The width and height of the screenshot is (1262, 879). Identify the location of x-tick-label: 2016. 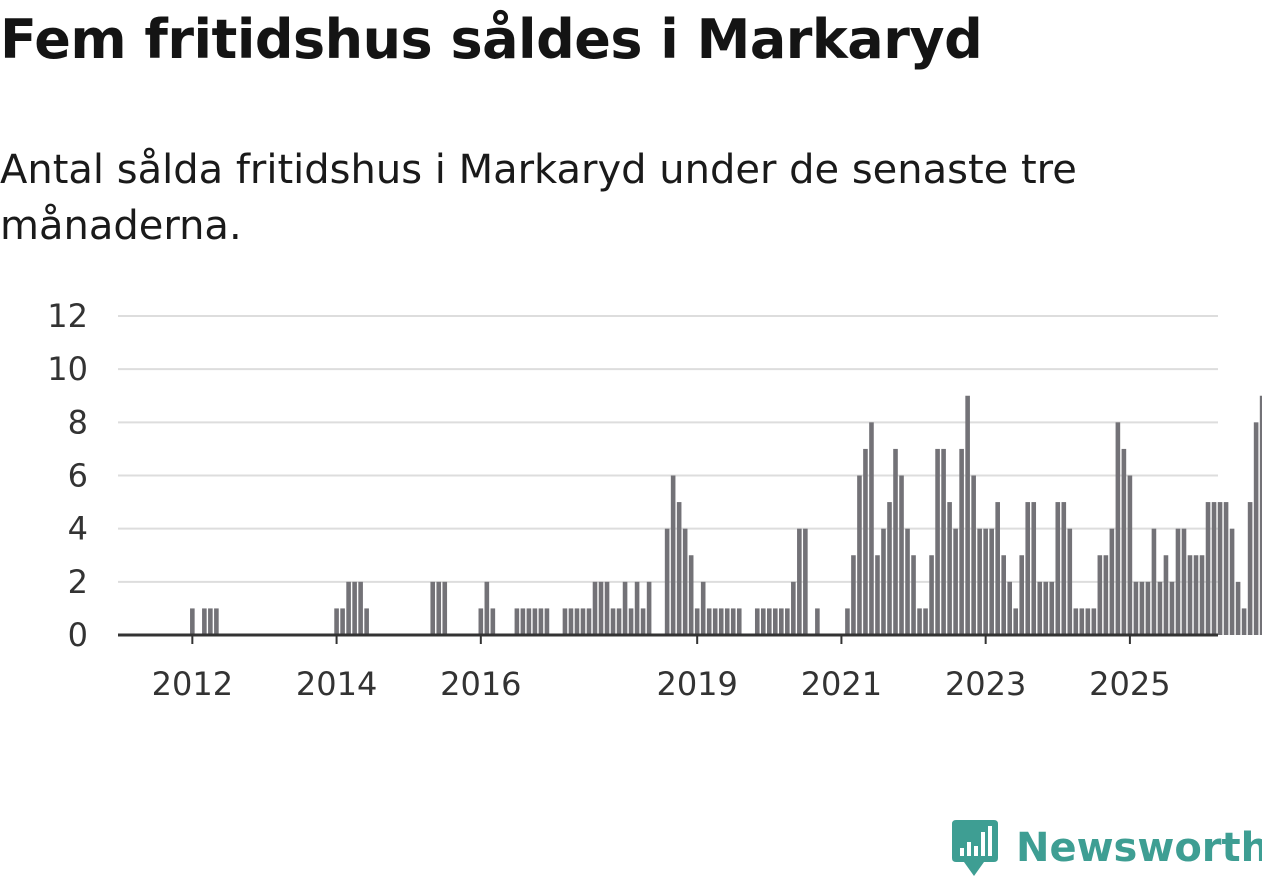
(480, 684).